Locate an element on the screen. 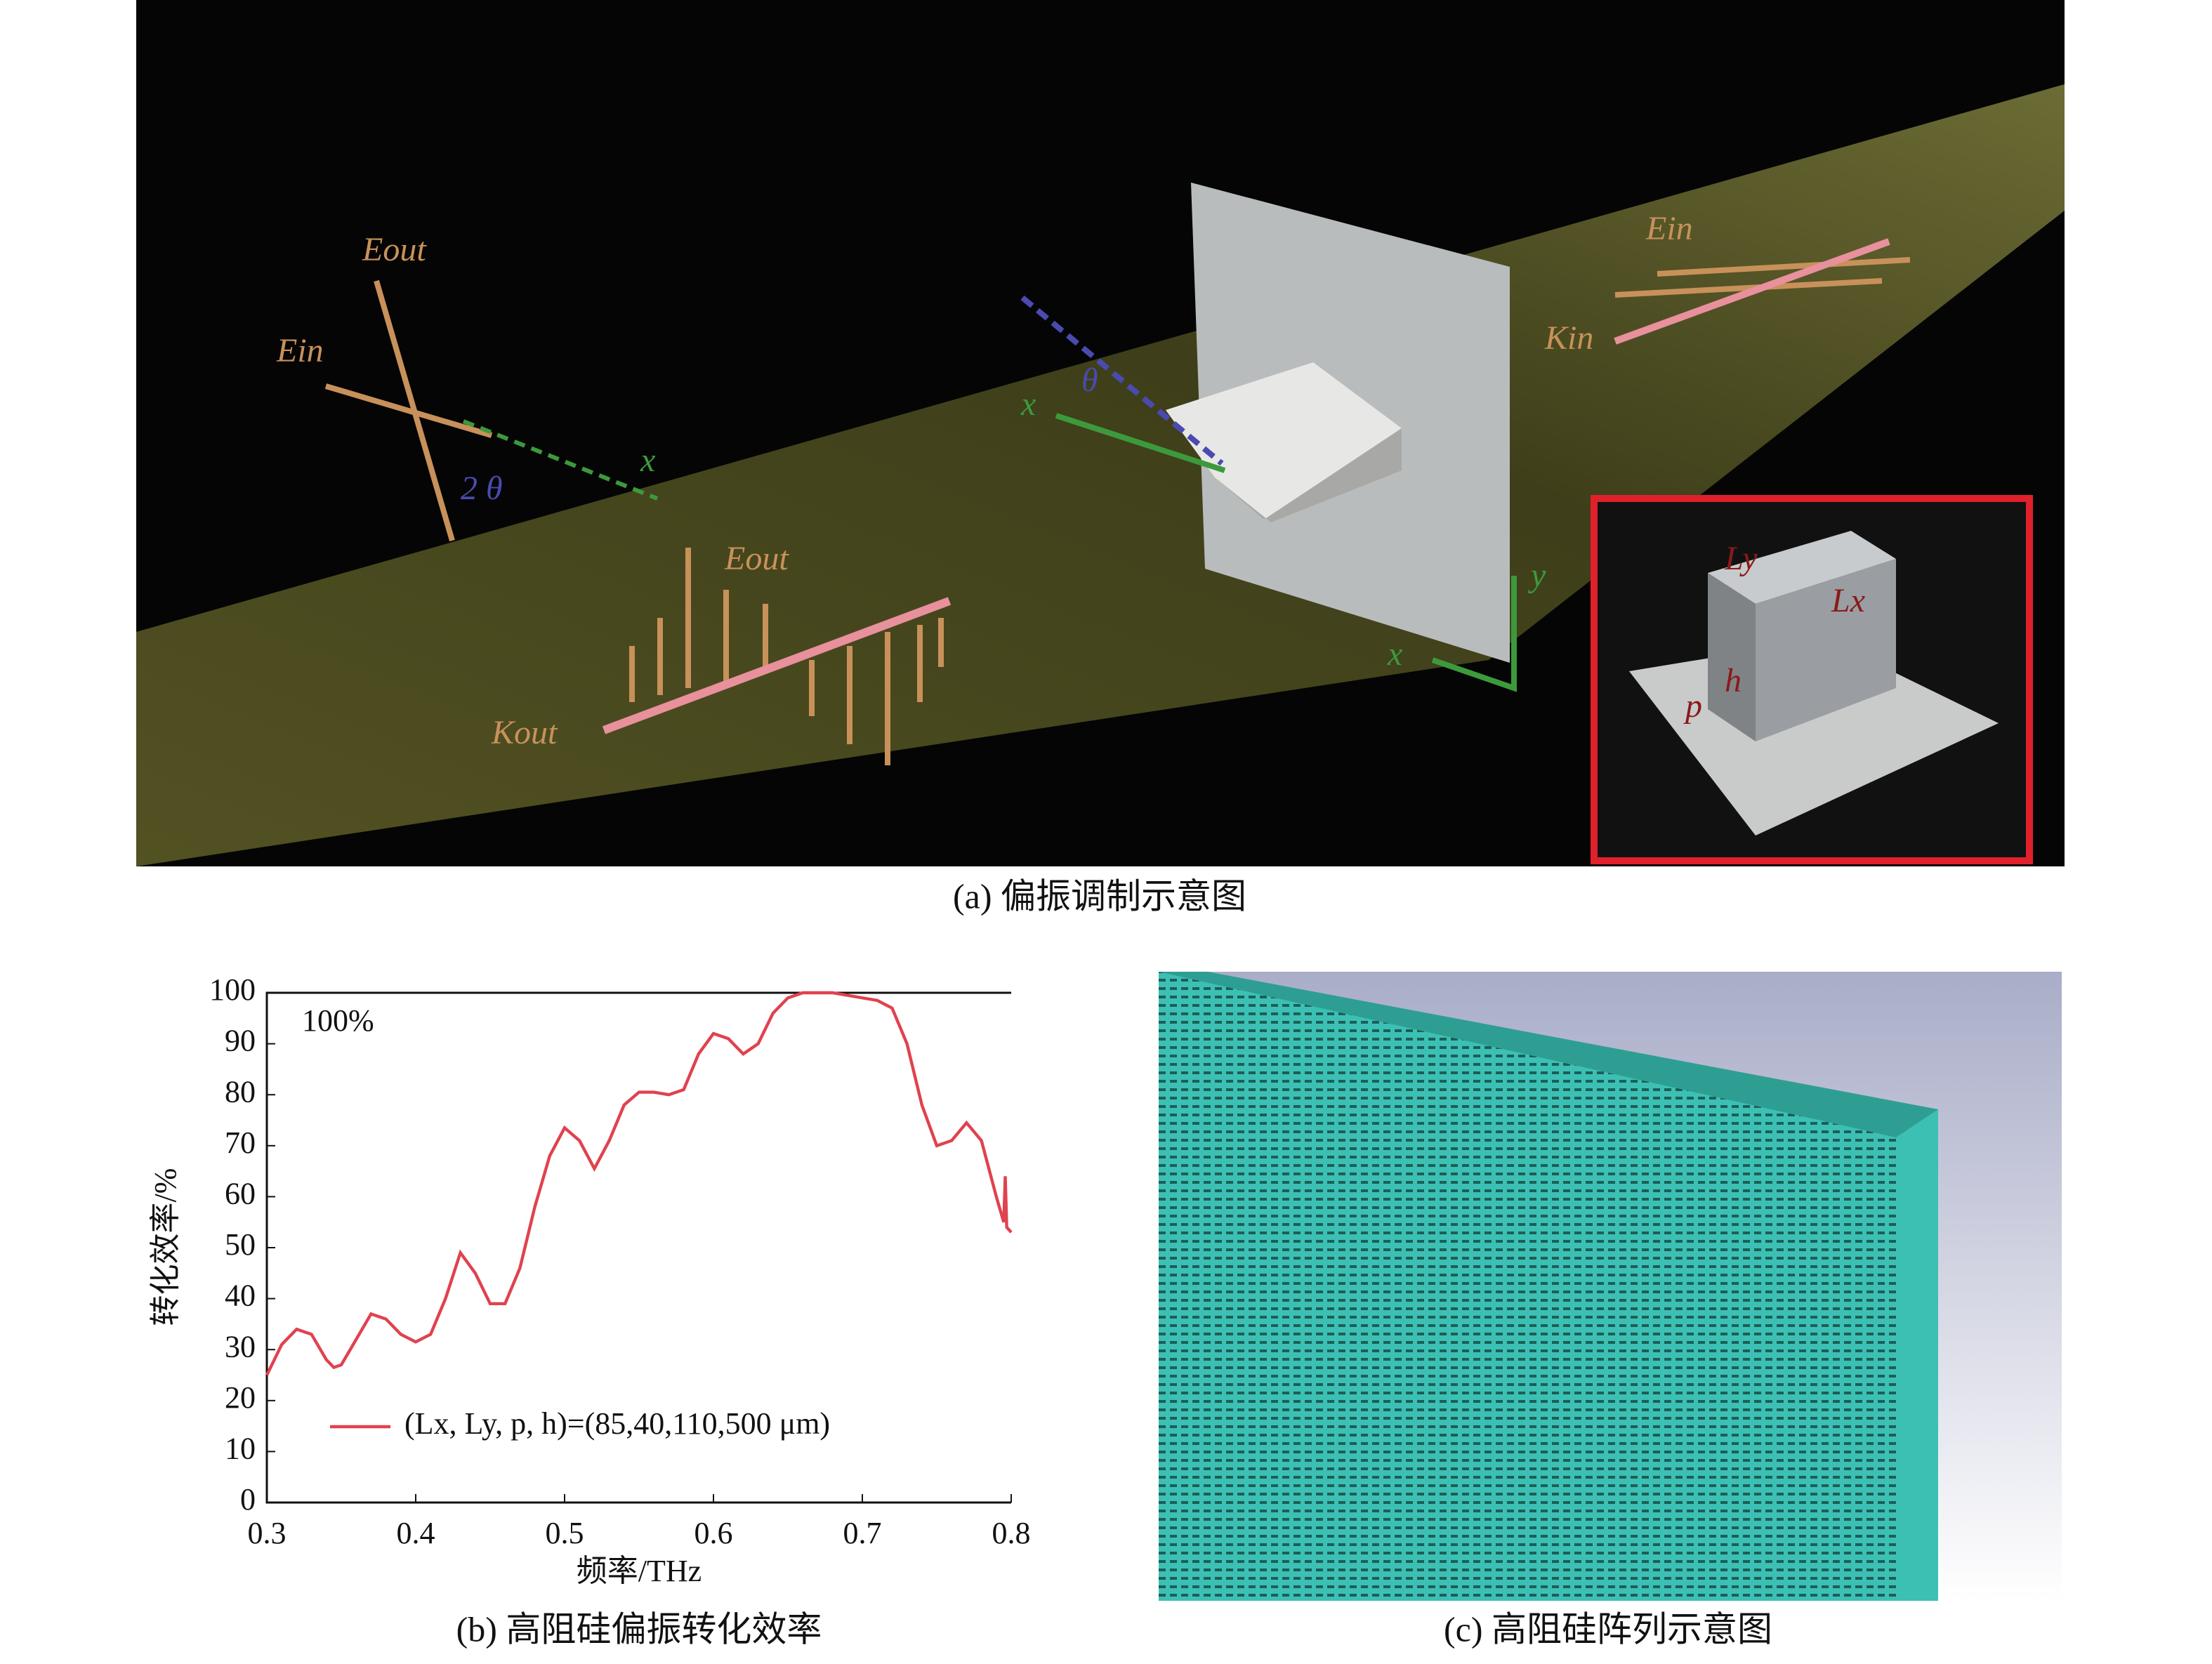  x-axis-label: 频率/THz is located at coordinates (639, 1571).